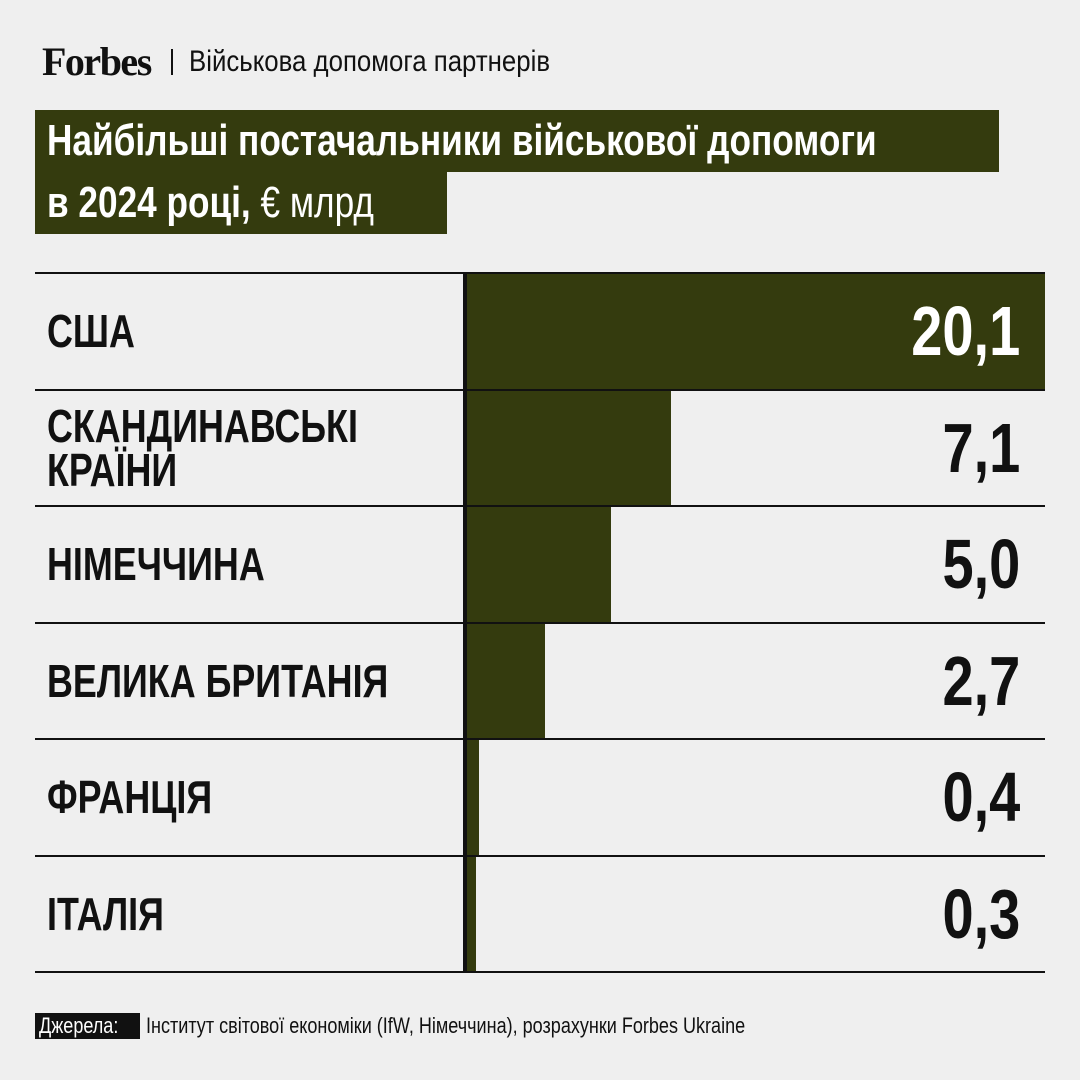 Image resolution: width=1080 pixels, height=1080 pixels. Describe the element at coordinates (97, 61) in the screenshot. I see `forbes-logo: Forbes` at that location.